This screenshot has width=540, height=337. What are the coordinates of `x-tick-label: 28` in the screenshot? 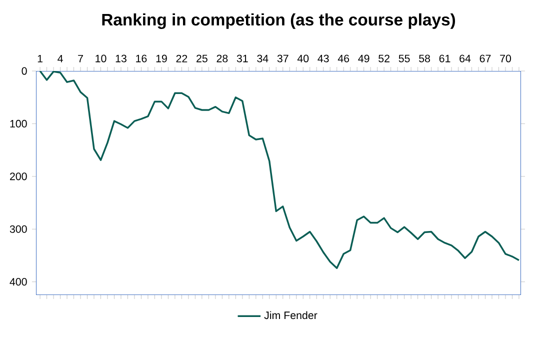 It's located at (222, 58).